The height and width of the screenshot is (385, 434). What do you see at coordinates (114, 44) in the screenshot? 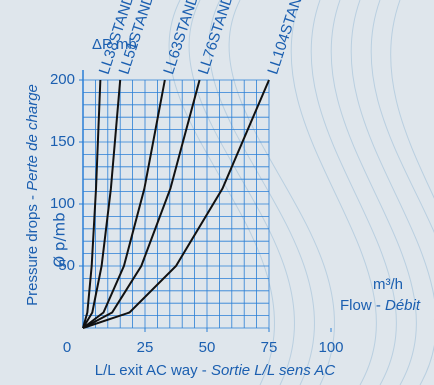
I see `title: ΔP mb` at bounding box center [114, 44].